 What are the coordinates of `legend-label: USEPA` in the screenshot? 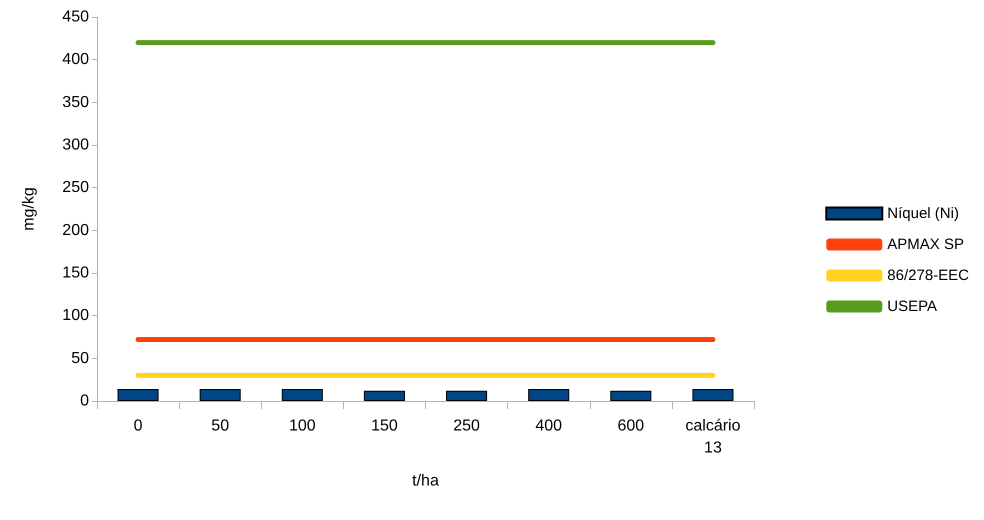 It's located at (912, 306).